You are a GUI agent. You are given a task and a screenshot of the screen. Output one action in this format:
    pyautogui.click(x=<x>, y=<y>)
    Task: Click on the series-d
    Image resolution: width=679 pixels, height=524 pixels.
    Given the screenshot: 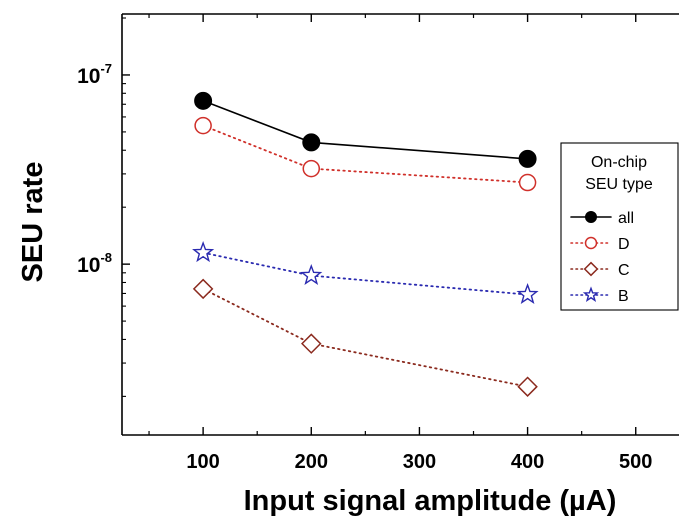 What is the action you would take?
    pyautogui.click(x=365, y=154)
    